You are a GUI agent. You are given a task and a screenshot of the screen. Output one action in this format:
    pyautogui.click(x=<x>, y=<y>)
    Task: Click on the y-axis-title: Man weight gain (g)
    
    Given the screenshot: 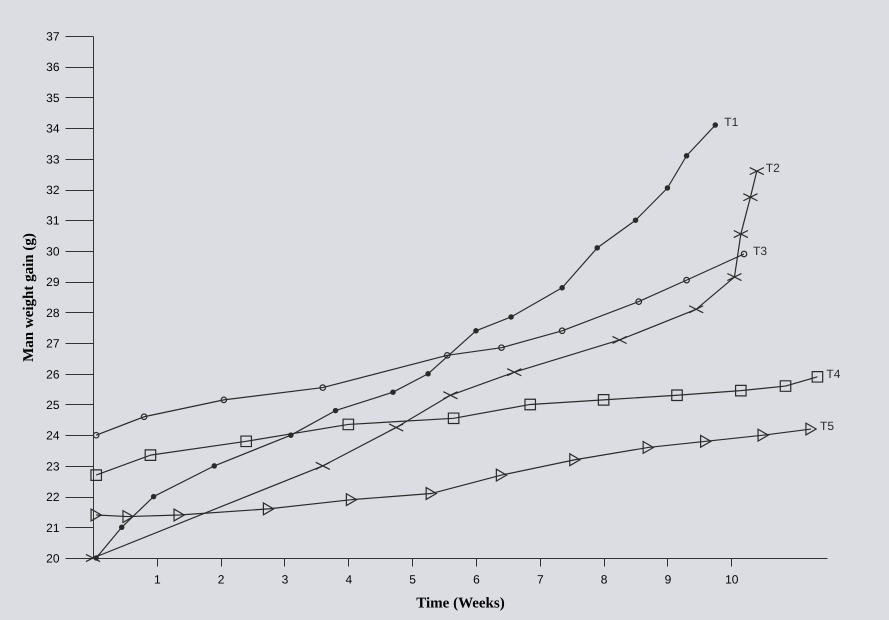 What is the action you would take?
    pyautogui.click(x=29, y=297)
    